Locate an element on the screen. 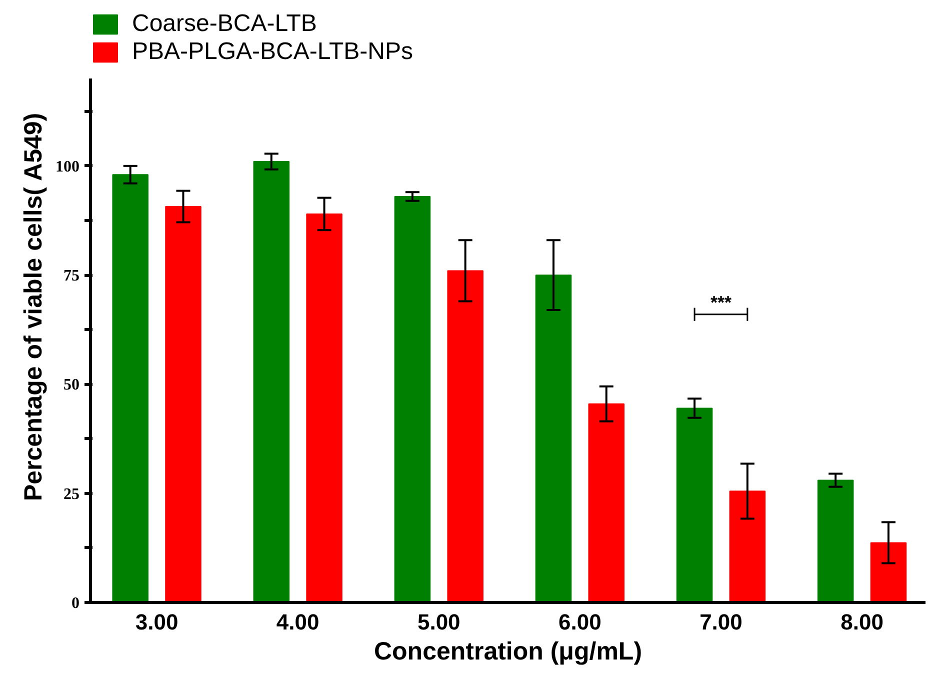 The image size is (935, 673). y-axis-title: Percentage of viable cells( A549) is located at coordinates (34, 307).